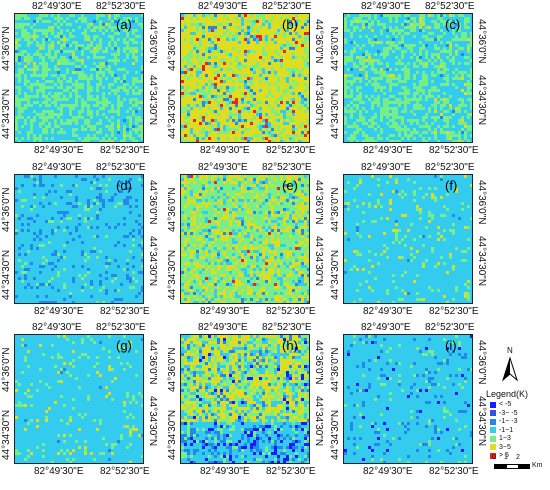 This screenshot has width=550, height=490. Describe the element at coordinates (79, 399) in the screenshot. I see `map-panel-g` at that location.